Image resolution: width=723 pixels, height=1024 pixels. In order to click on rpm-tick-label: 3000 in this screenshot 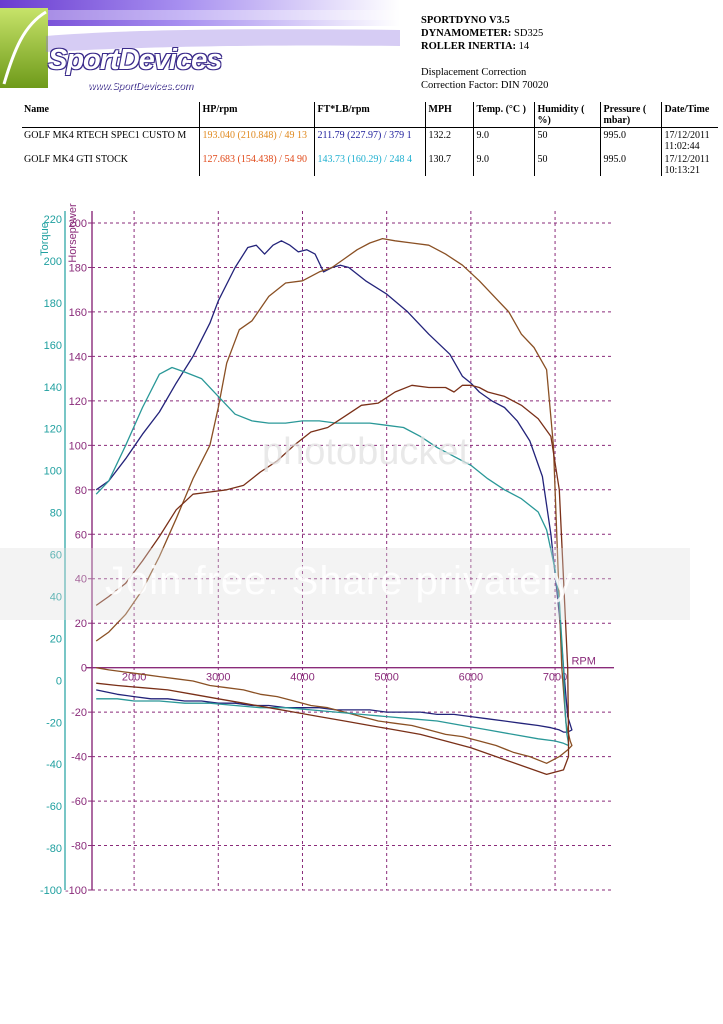, I will do `click(218, 678)`.